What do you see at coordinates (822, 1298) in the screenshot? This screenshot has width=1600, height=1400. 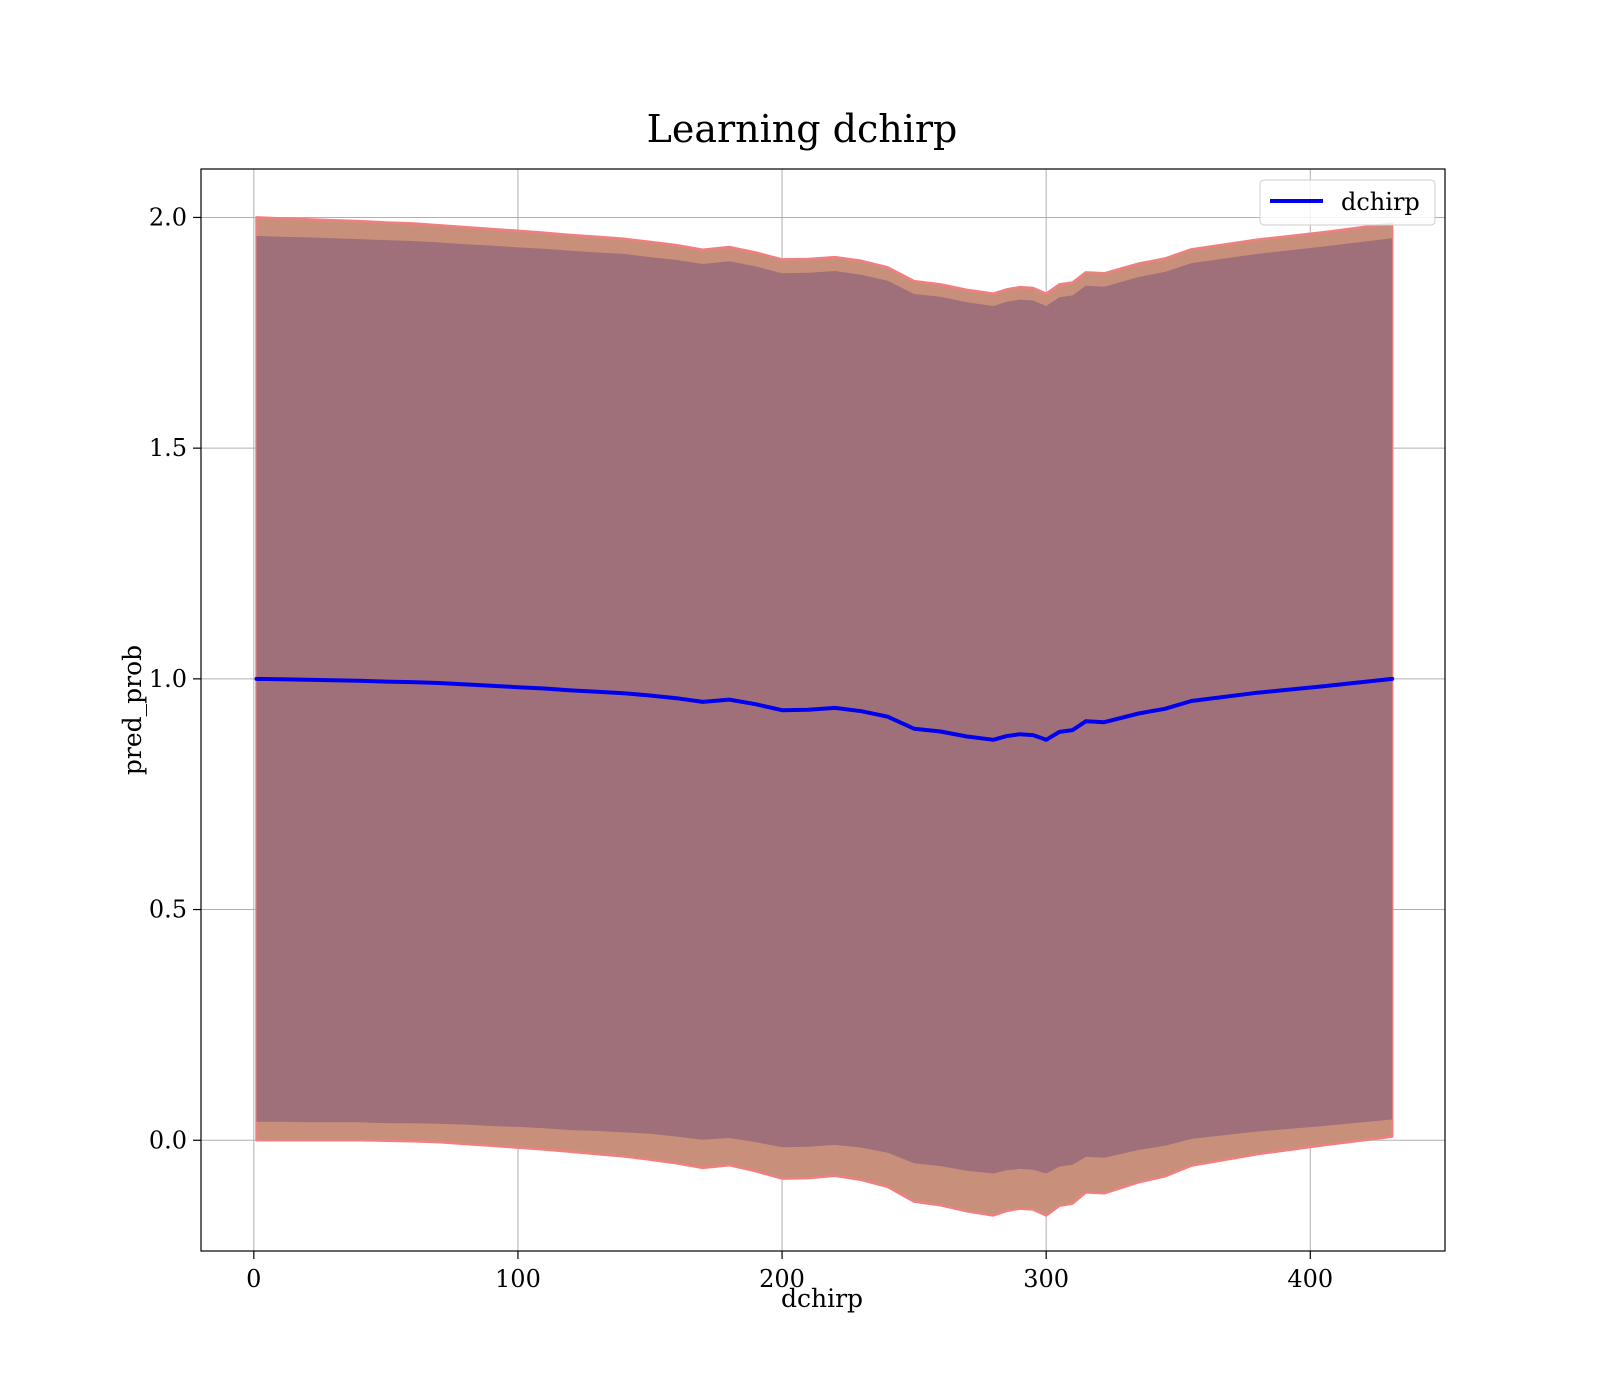 I see `x-axis-label: dchirp` at bounding box center [822, 1298].